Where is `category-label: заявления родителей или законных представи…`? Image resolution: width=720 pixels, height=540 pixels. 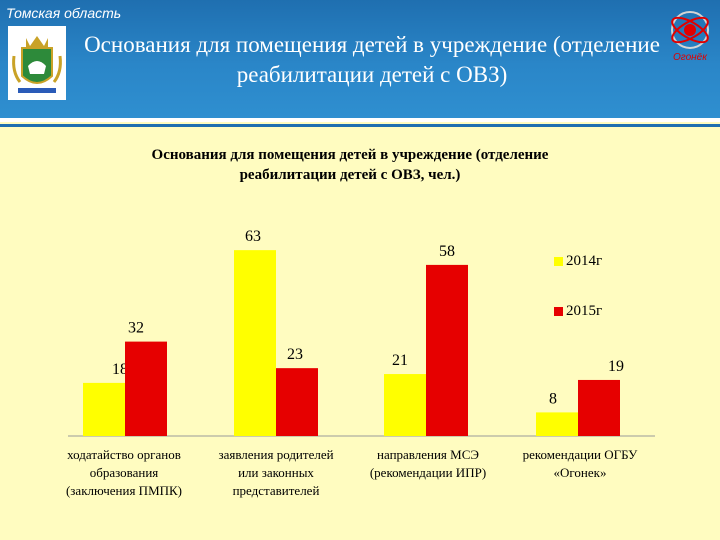 category-label: заявления родителей или законных представи… is located at coordinates (276, 473).